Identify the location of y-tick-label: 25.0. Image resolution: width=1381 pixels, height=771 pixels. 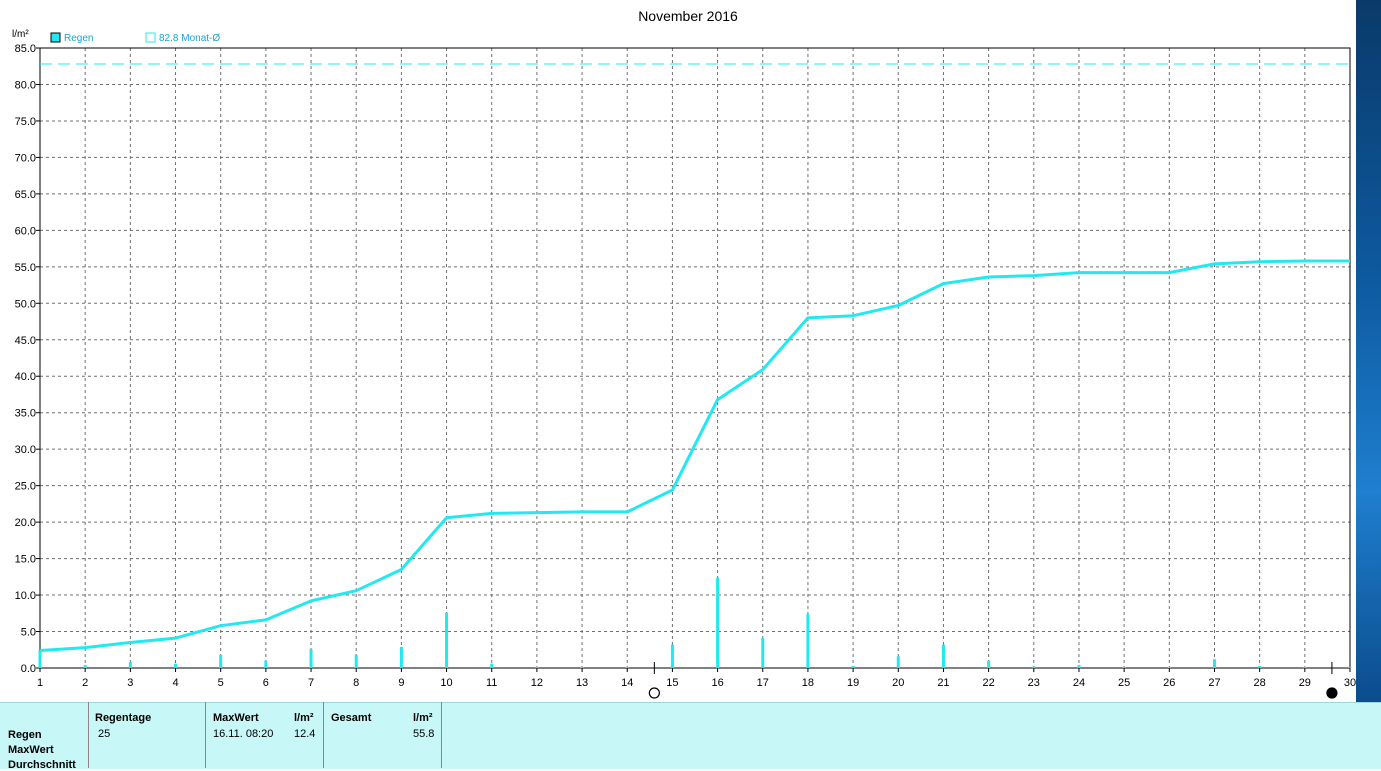
(25, 487).